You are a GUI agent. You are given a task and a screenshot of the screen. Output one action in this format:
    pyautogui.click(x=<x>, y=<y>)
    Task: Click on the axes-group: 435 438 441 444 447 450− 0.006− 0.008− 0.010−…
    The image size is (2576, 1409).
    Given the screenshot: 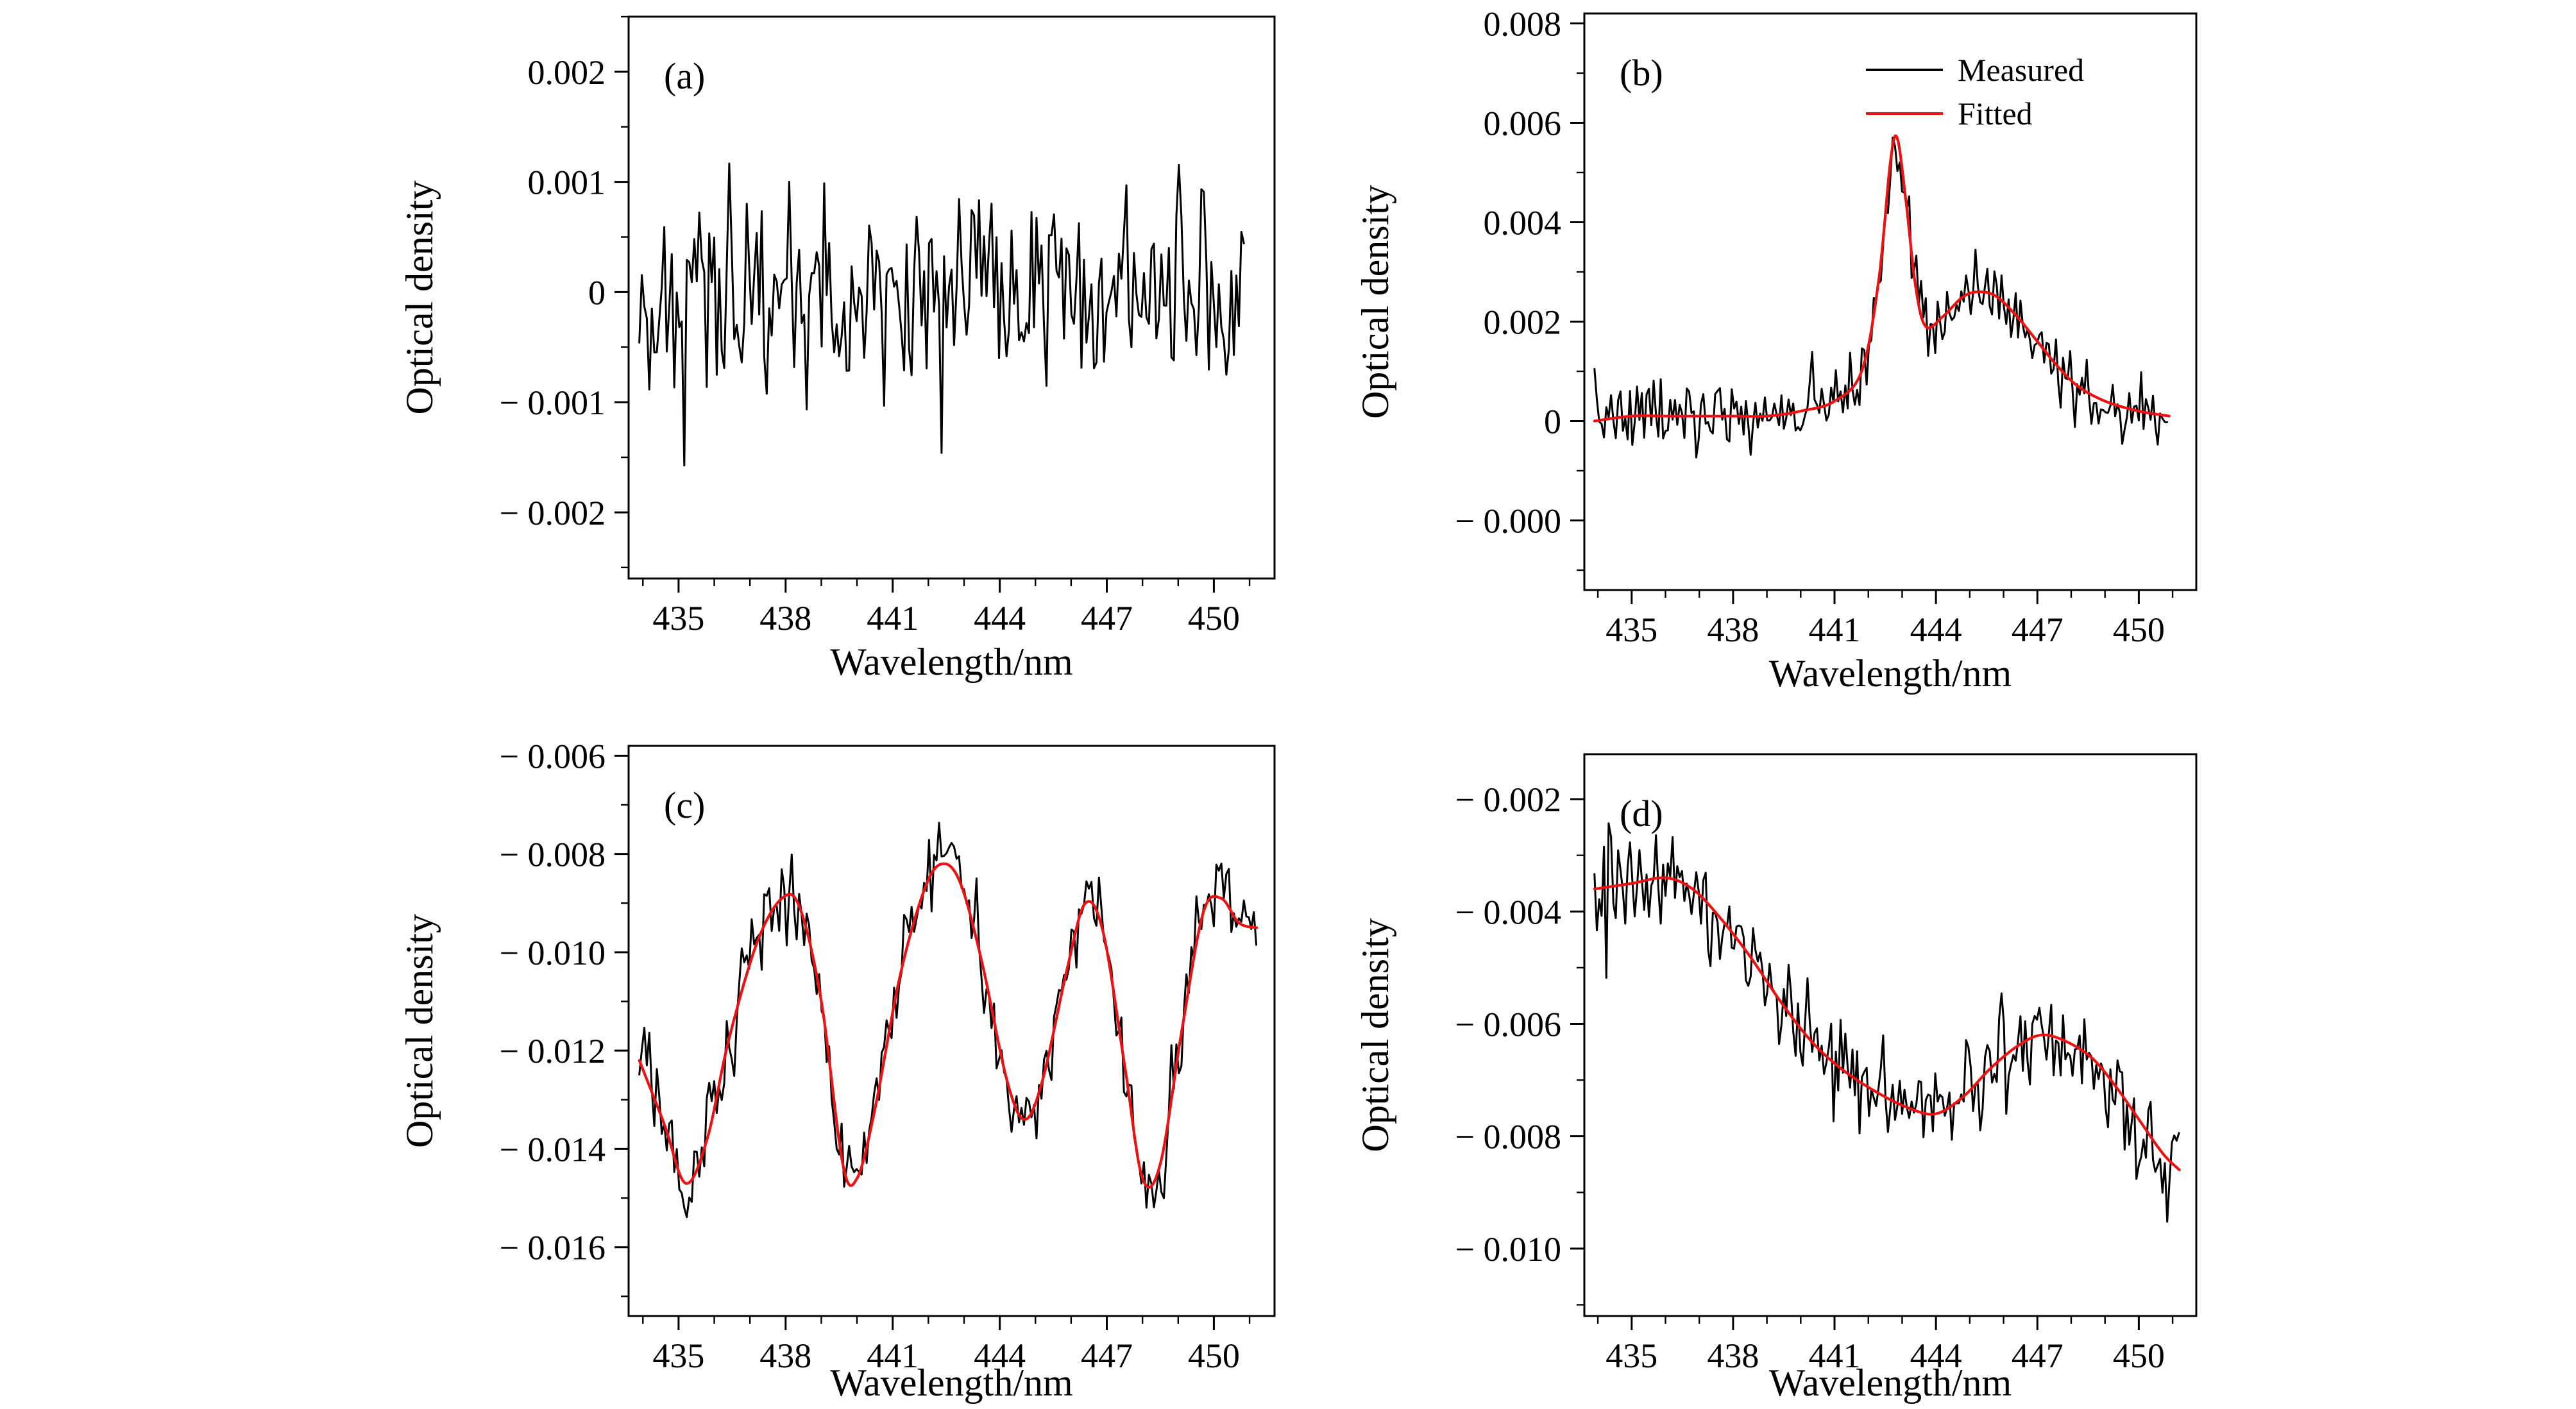 What is the action you would take?
    pyautogui.click(x=888, y=1056)
    